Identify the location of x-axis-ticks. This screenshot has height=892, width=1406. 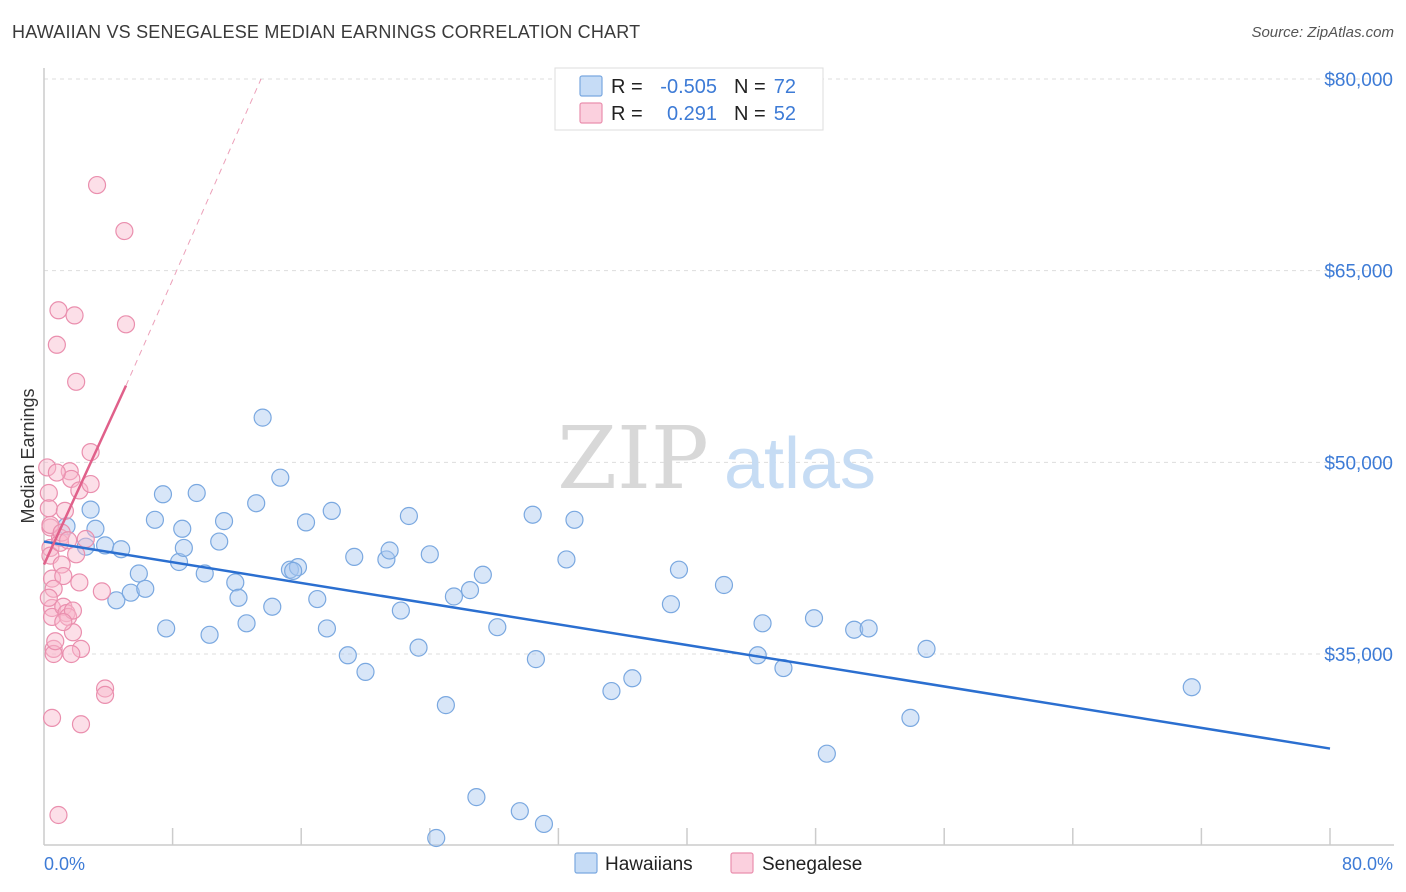
(751, 836).